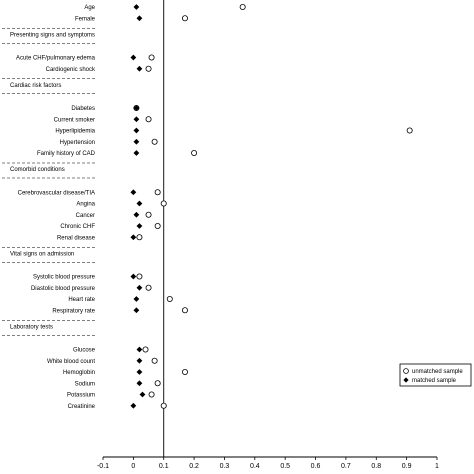 This screenshot has height=474, width=474. What do you see at coordinates (85, 19) in the screenshot?
I see `row-label: Female` at bounding box center [85, 19].